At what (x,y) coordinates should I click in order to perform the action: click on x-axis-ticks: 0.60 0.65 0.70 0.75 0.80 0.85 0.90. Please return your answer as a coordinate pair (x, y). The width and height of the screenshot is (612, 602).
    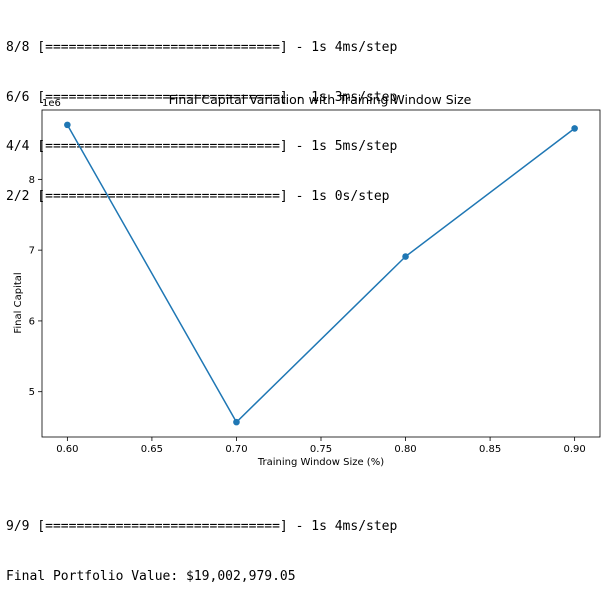
    Looking at the image, I should click on (321, 446).